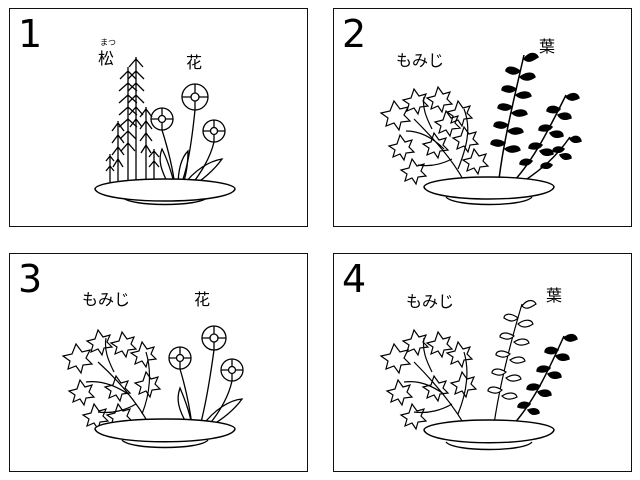 Image resolution: width=640 pixels, height=480 pixels. I want to click on panel-number: 1, so click(30, 34).